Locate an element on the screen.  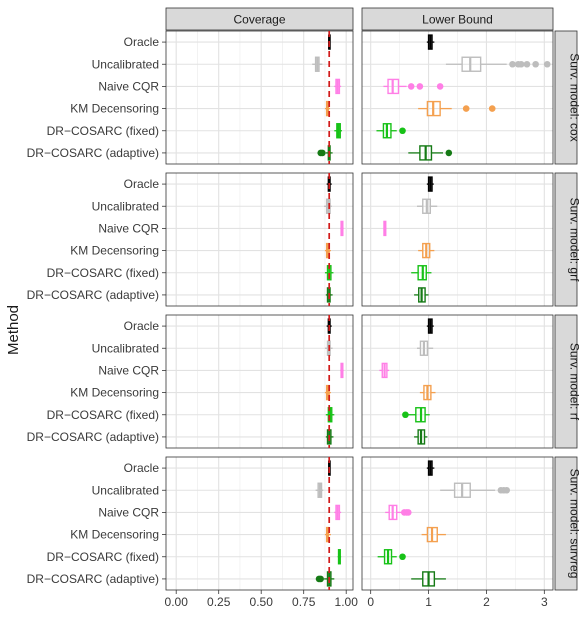
column-strip-label: Lower Bound is located at coordinates (457, 20).